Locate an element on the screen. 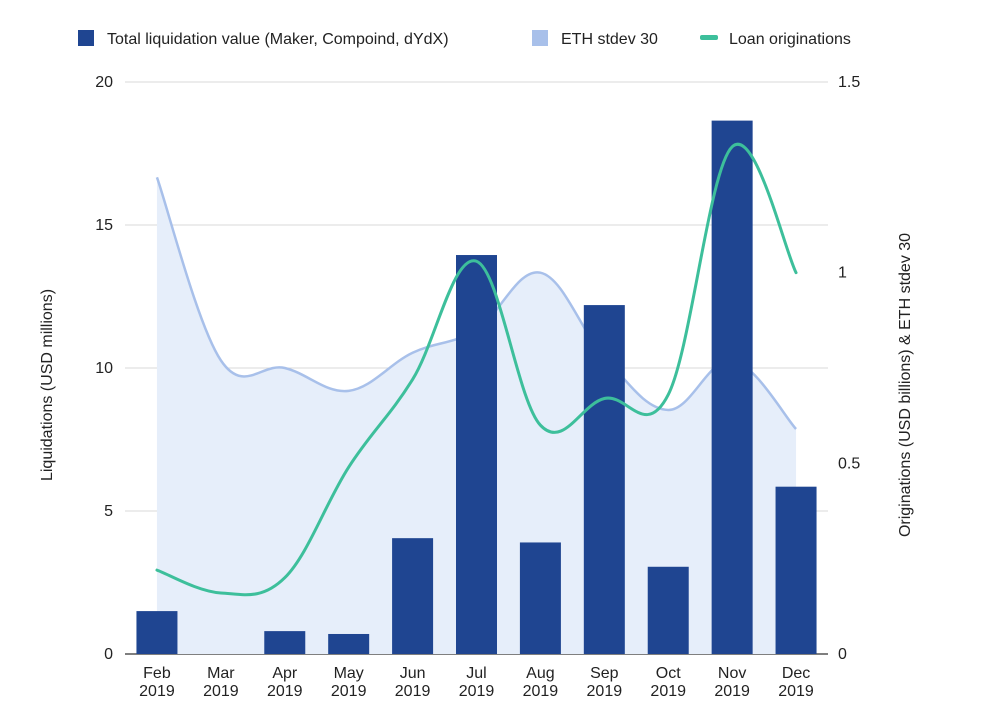 The height and width of the screenshot is (726, 988). y-right-tick-label: 0.5 is located at coordinates (849, 463).